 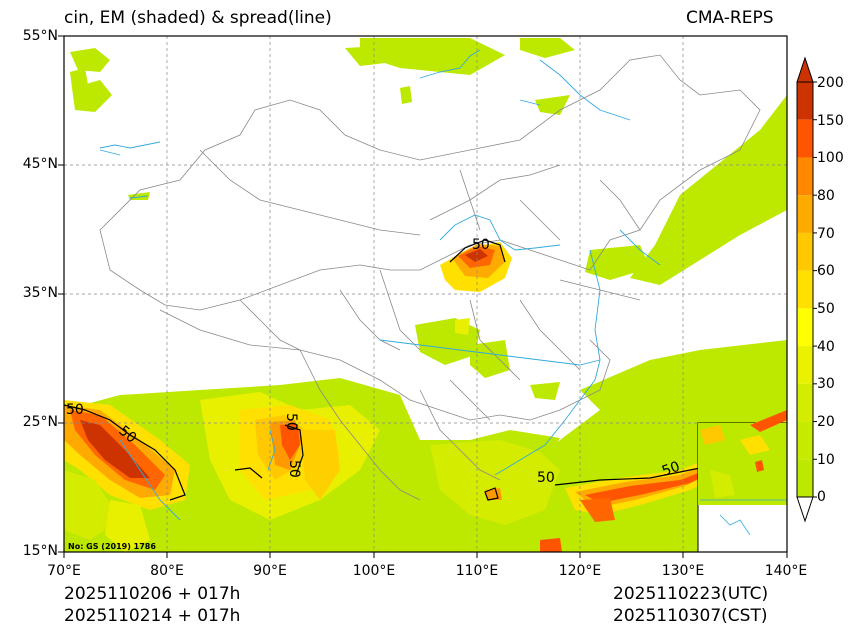 What do you see at coordinates (152, 616) in the screenshot?
I see `init-time-cst: 2025110214 + 017h` at bounding box center [152, 616].